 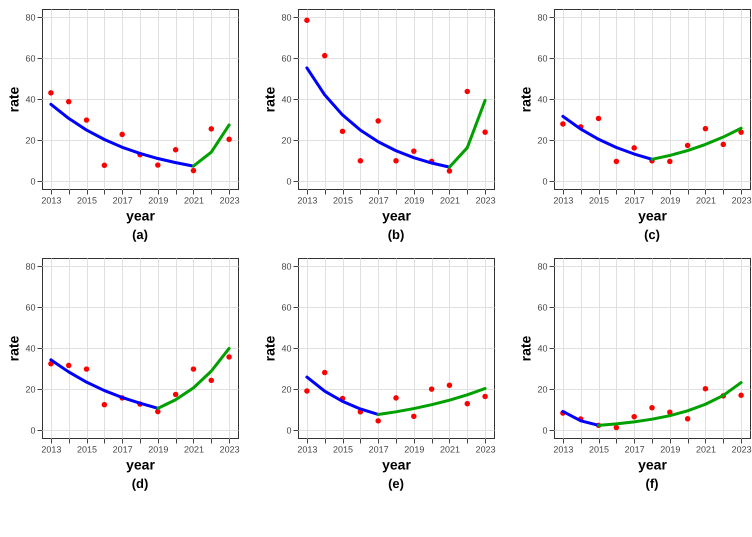 I want to click on text: (c), so click(x=652, y=234).